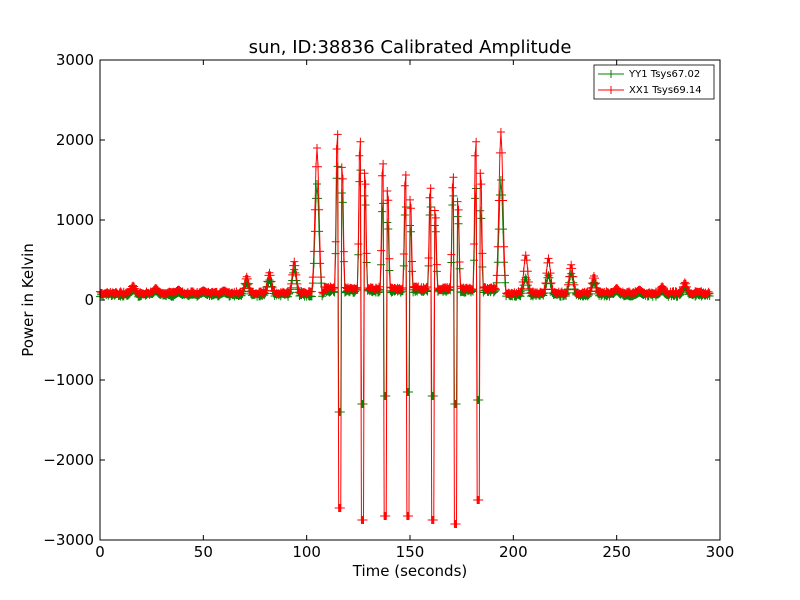 The image size is (800, 600). I want to click on x-tick-label: 250, so click(616, 552).